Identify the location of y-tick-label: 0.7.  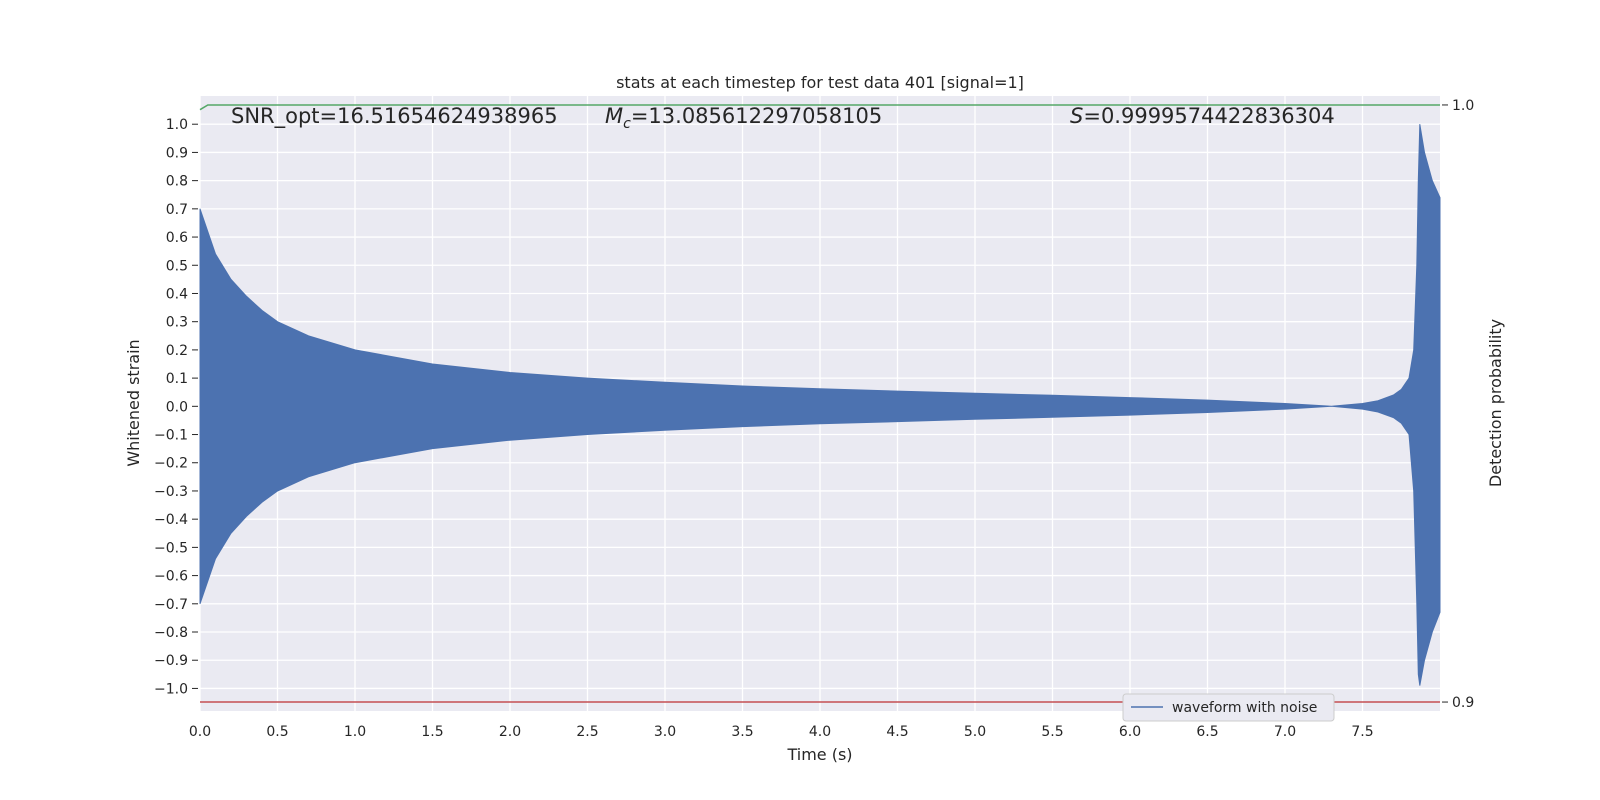
(177, 210).